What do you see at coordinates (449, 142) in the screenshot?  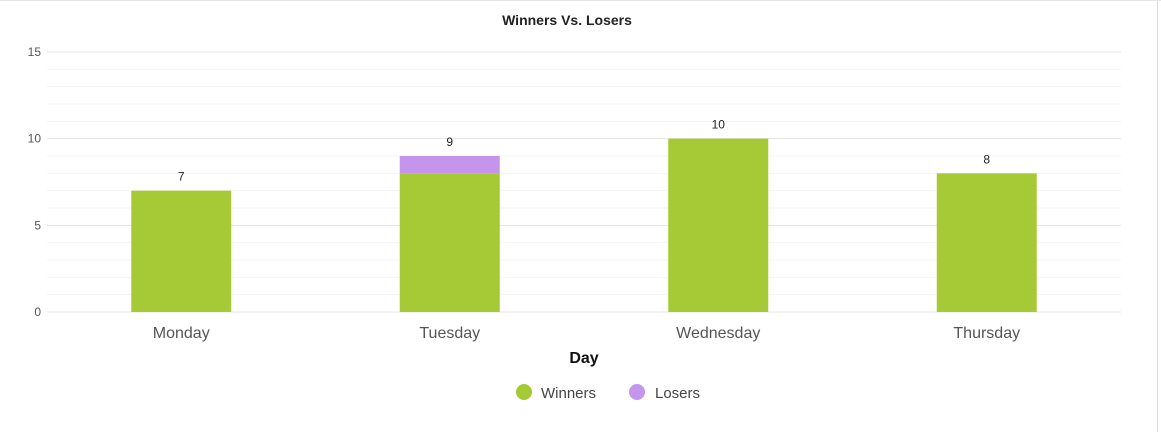 I see `data-label: 9` at bounding box center [449, 142].